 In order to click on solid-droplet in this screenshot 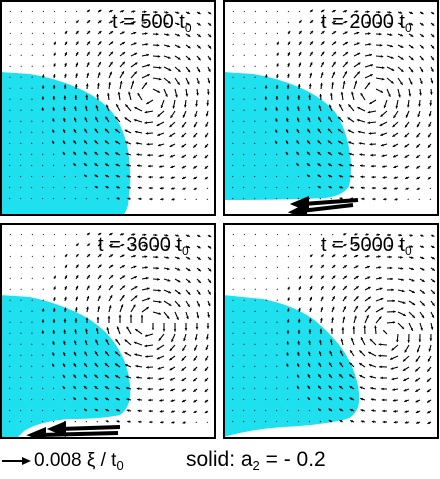, I will do `click(291, 366)`.